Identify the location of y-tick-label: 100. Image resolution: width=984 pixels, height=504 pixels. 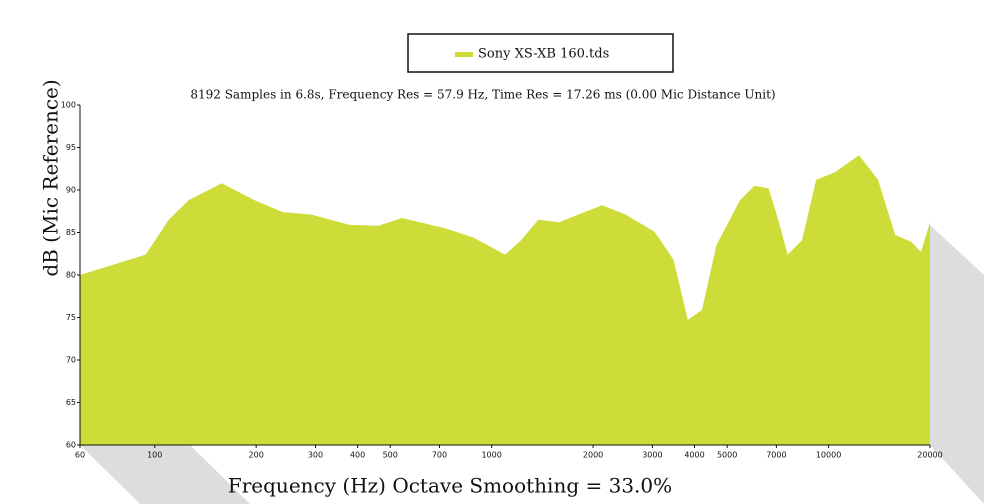
(68, 105).